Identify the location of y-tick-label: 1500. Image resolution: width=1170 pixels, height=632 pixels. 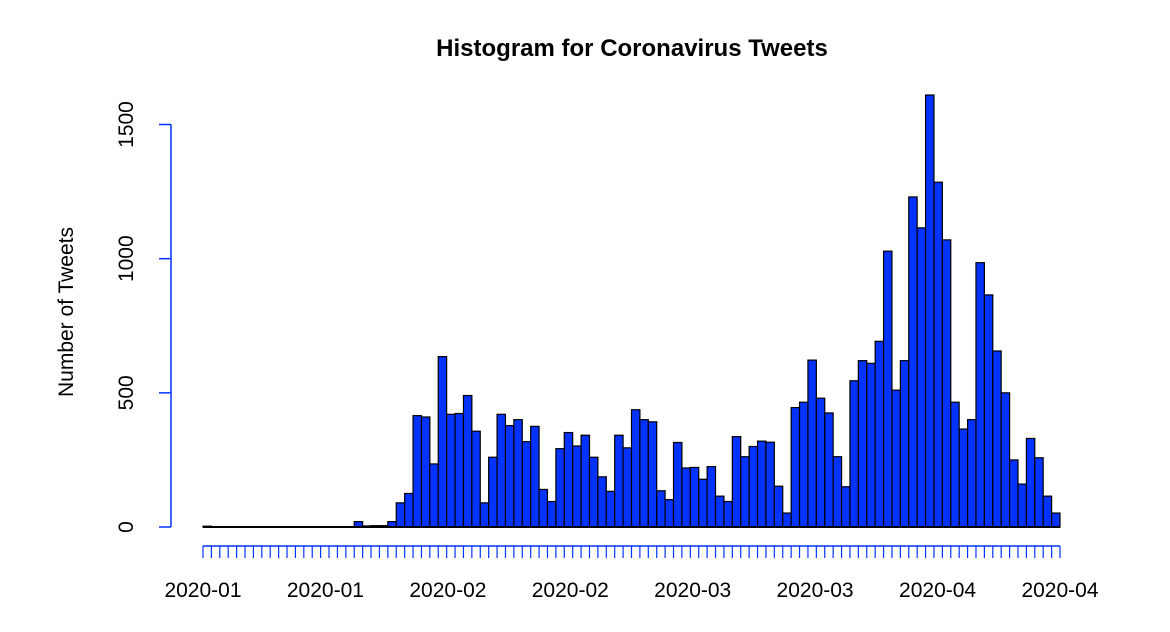
(126, 124).